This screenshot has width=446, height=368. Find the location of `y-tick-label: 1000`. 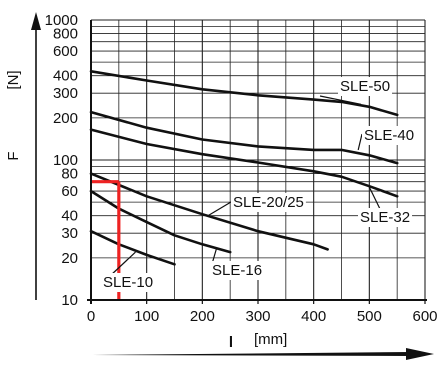

y-tick-label: 1000 is located at coordinates (61, 20).